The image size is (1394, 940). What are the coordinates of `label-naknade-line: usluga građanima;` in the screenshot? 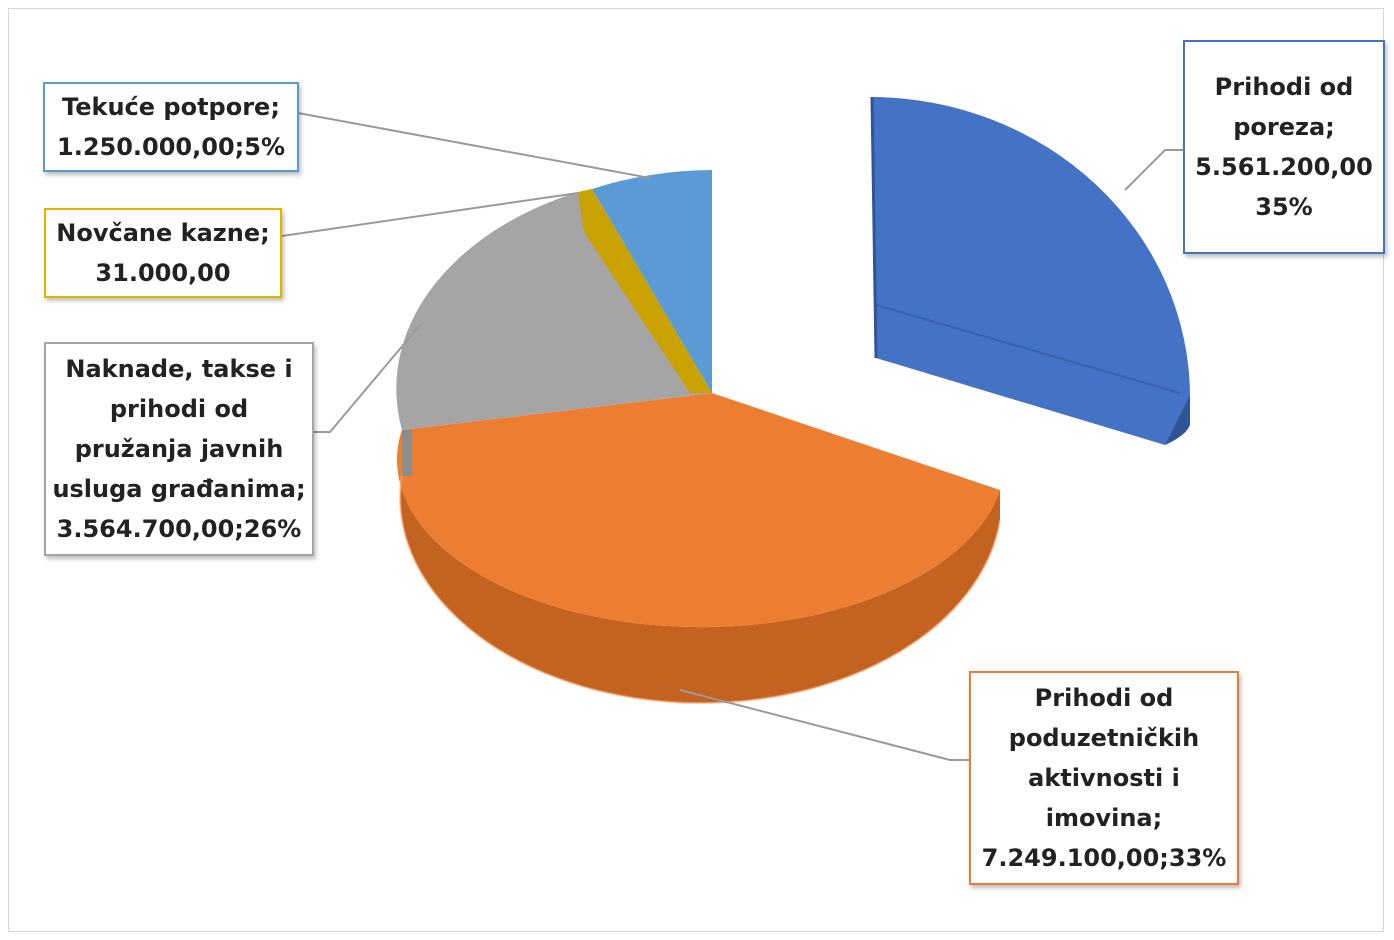 It's located at (179, 489).